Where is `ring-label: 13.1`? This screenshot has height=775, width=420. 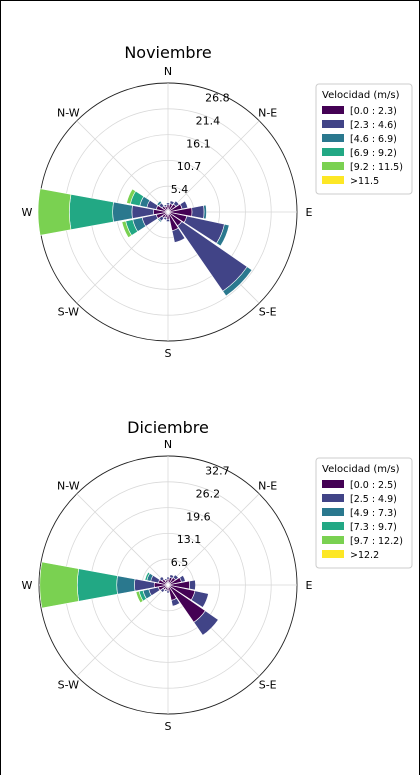 ring-label: 13.1 is located at coordinates (189, 539).